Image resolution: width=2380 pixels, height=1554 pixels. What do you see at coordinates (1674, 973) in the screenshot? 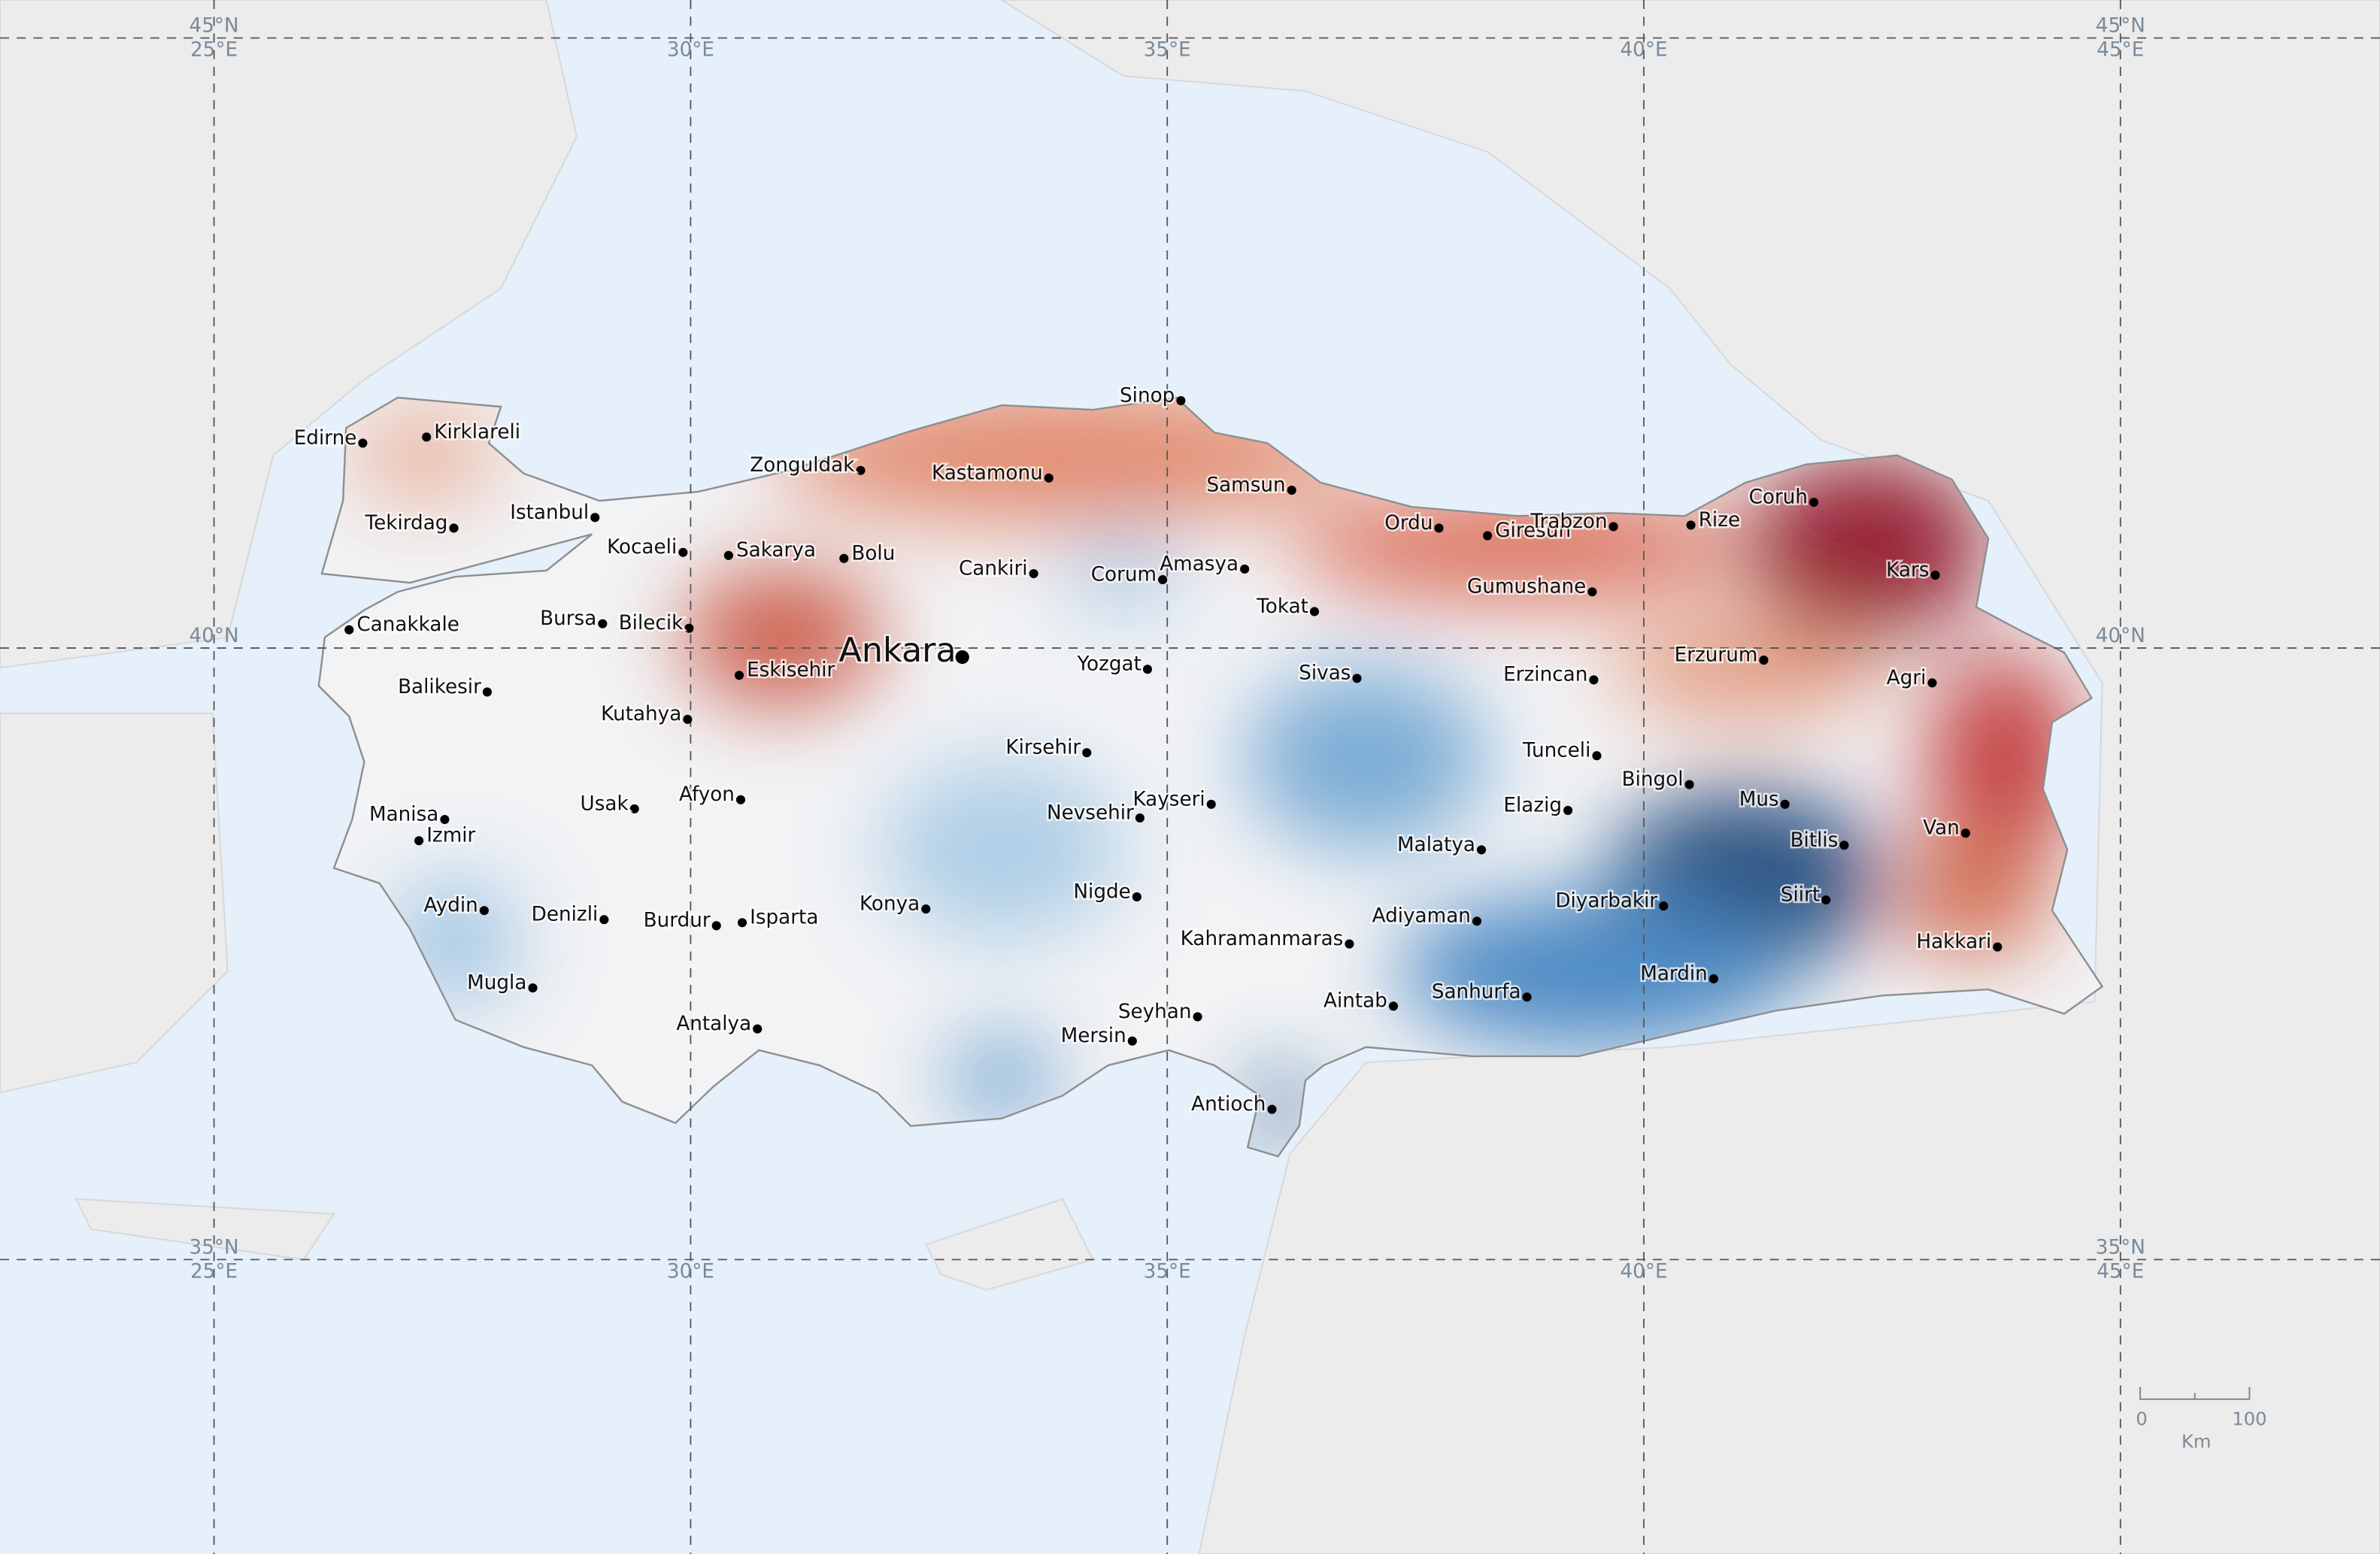
I see `city-label: Mardin` at bounding box center [1674, 973].